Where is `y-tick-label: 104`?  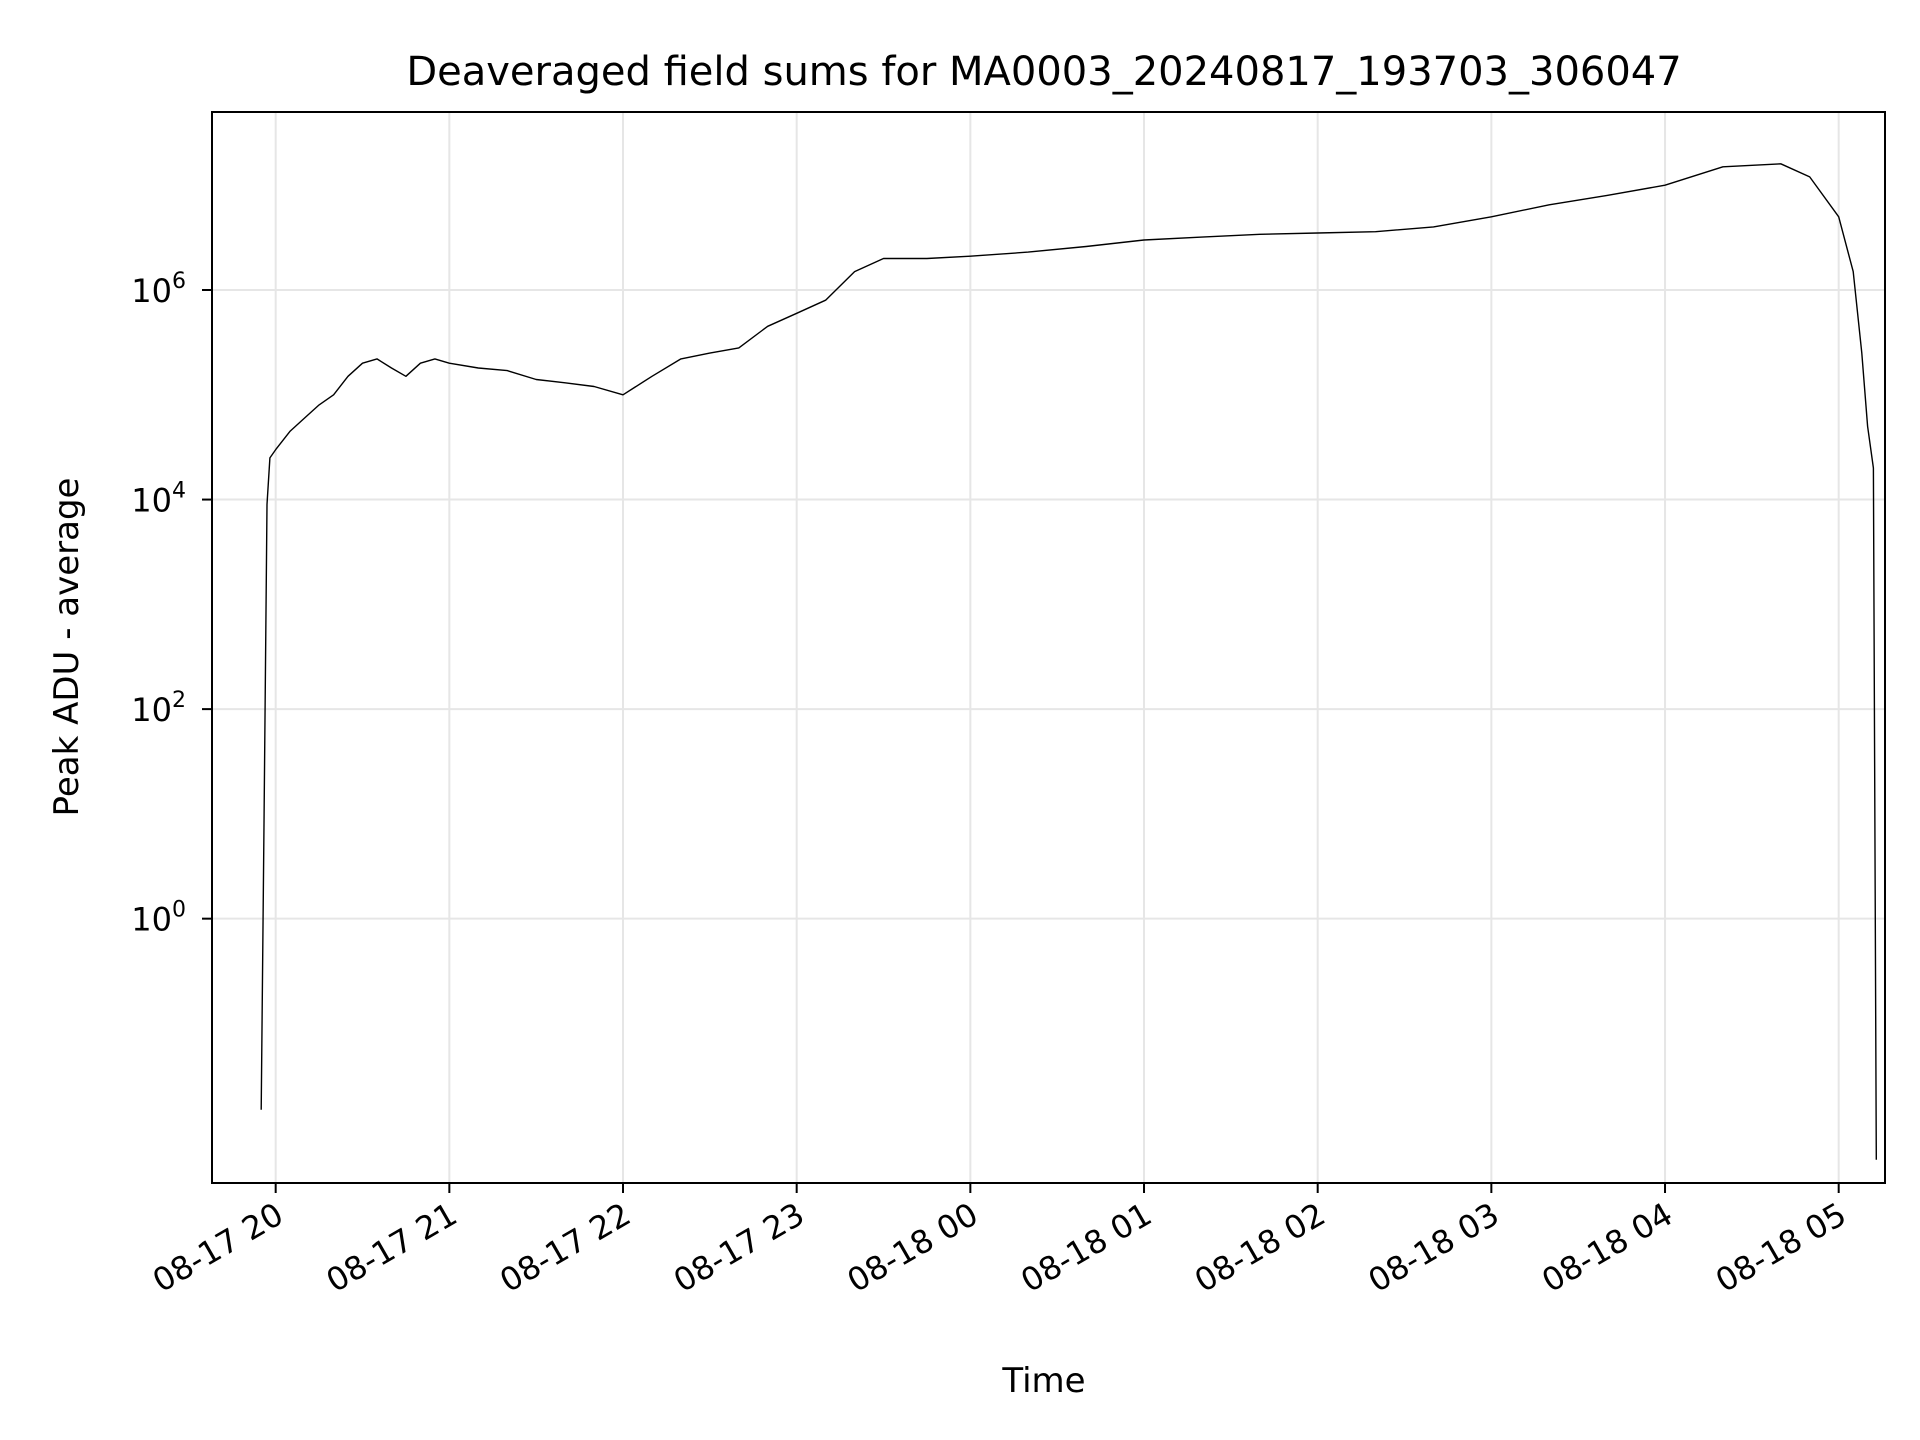
y-tick-label: 104 is located at coordinates (158, 499).